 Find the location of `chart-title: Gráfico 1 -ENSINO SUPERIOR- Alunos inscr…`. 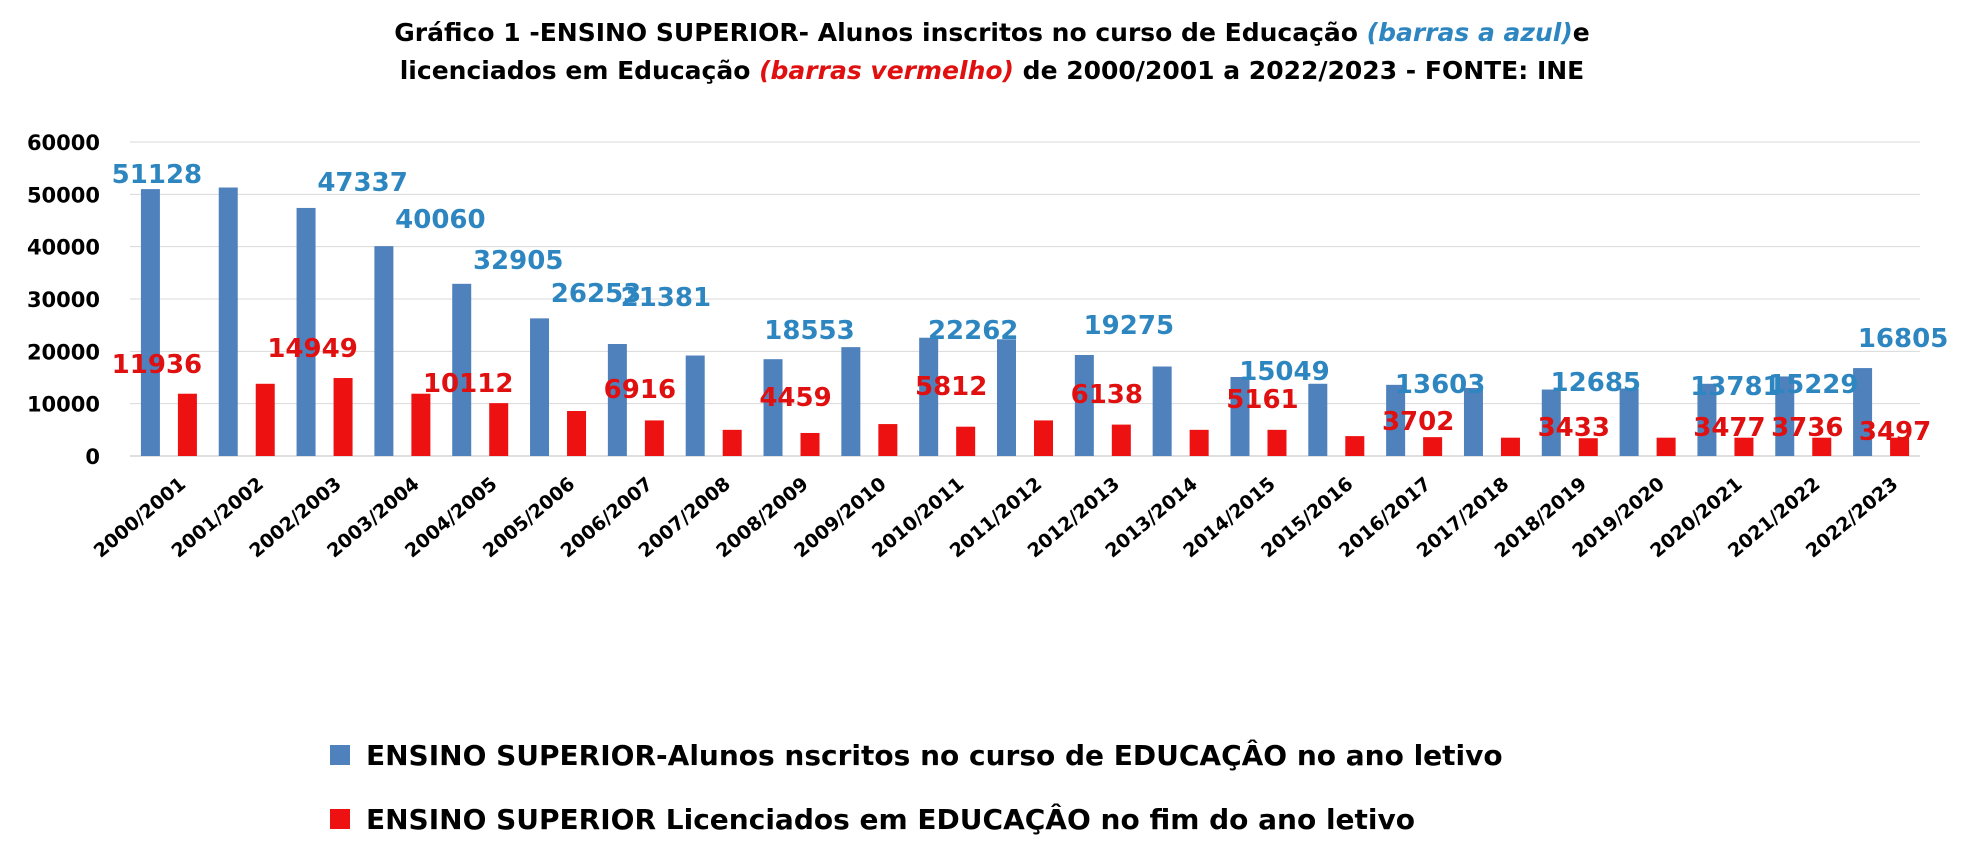

chart-title: Gráfico 1 -ENSINO SUPERIOR- Alunos inscr… is located at coordinates (992, 52).